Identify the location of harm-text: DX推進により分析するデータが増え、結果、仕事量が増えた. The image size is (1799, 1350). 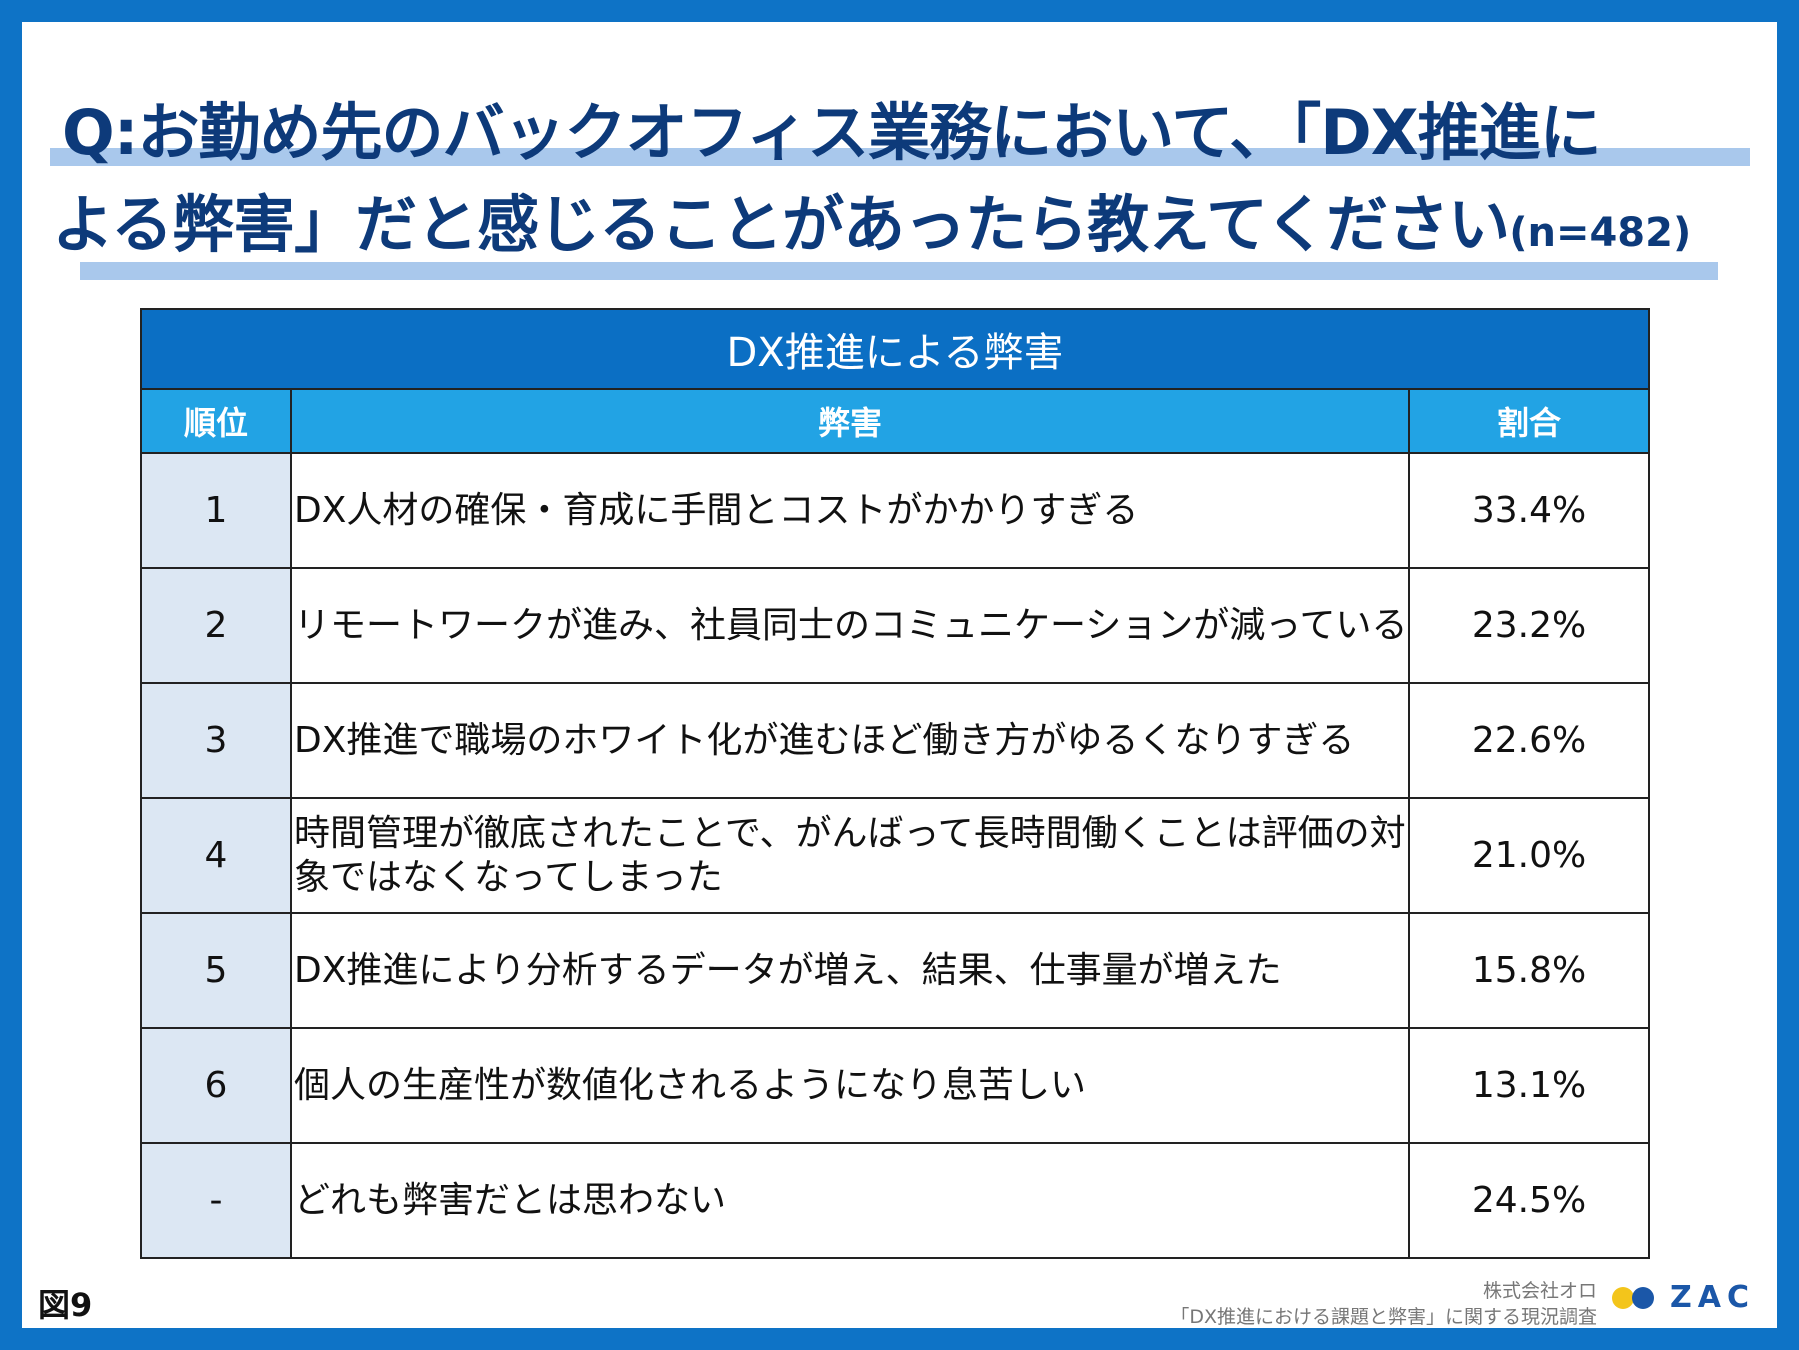
(850, 970).